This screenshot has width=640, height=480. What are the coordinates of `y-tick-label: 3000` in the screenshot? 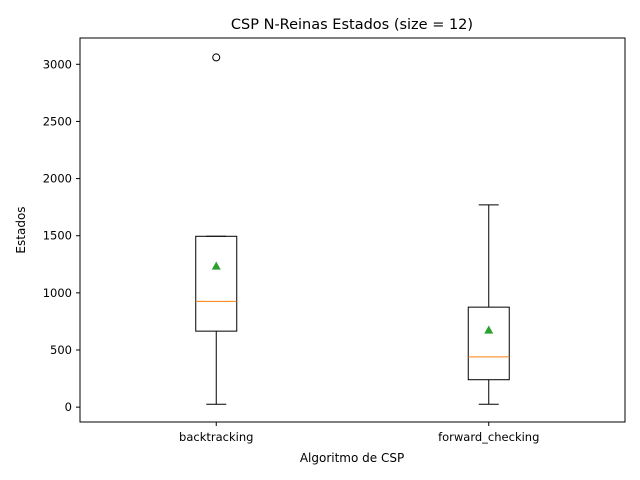 It's located at (57, 64).